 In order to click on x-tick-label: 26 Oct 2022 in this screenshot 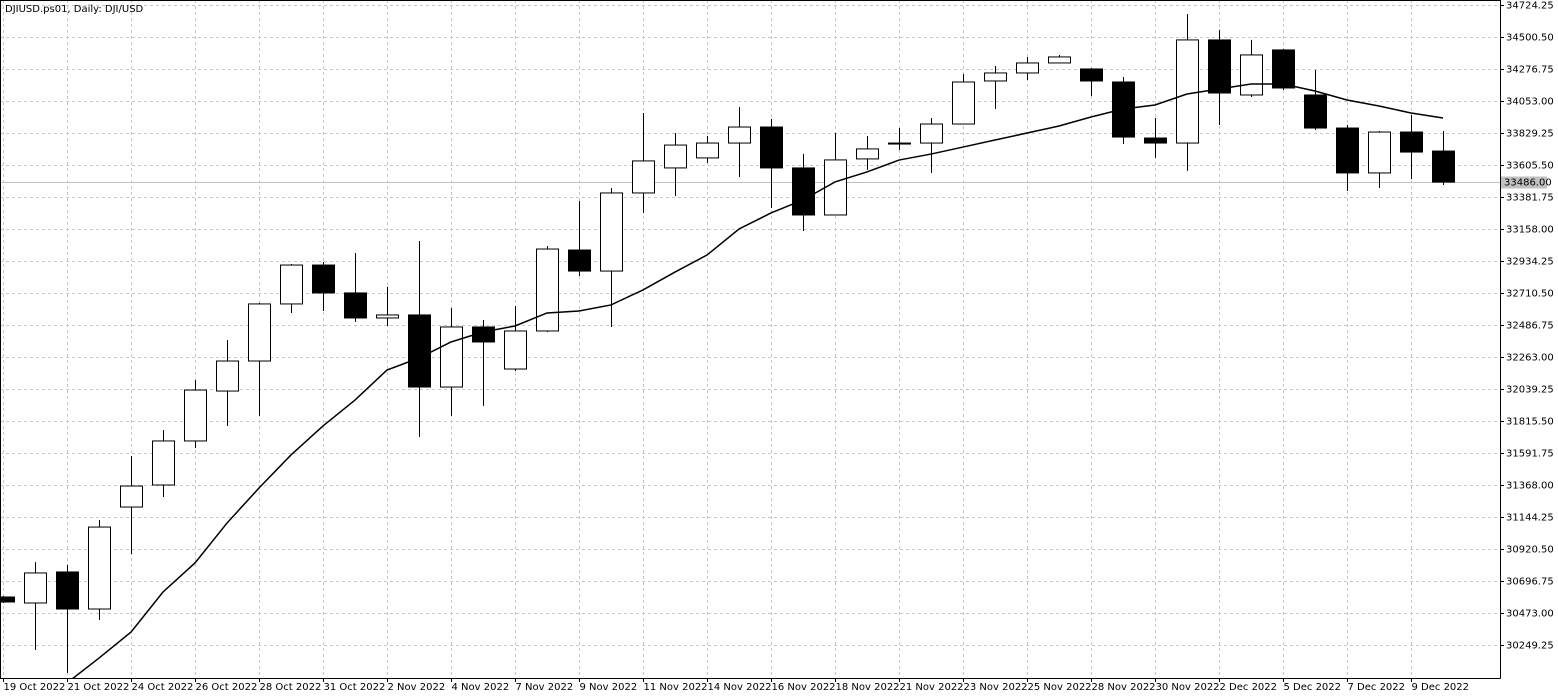, I will do `click(227, 687)`.